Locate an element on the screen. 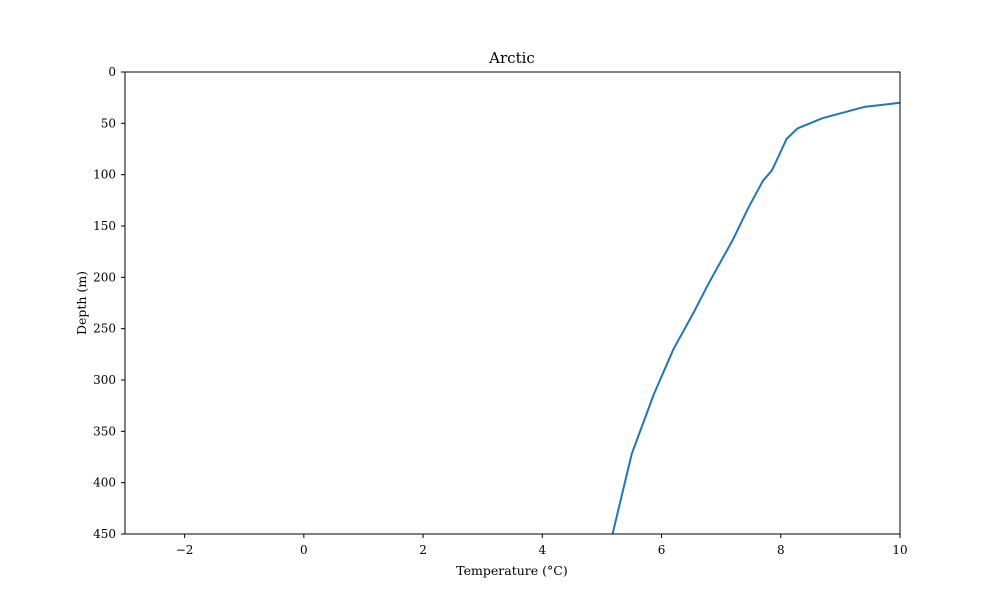 The height and width of the screenshot is (600, 1000). x-tick-label: 8 is located at coordinates (781, 550).